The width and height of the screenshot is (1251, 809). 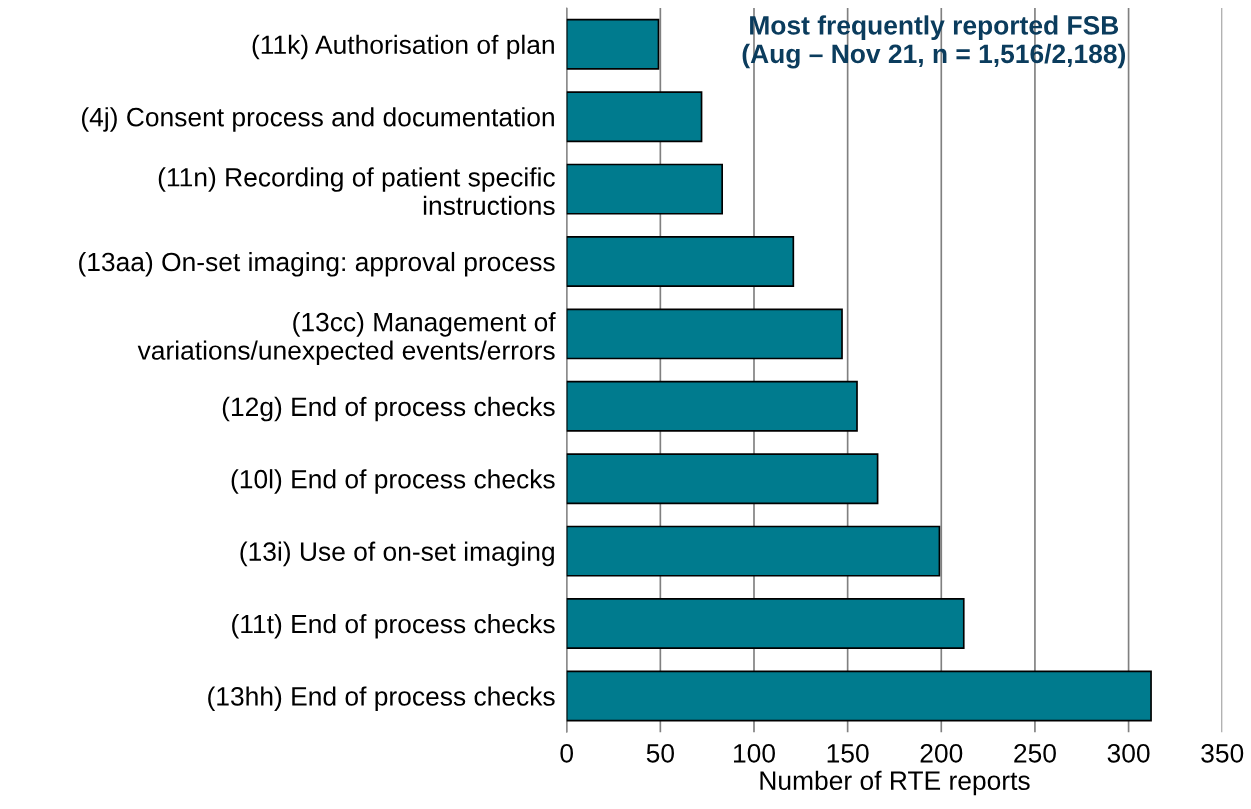 What do you see at coordinates (317, 264) in the screenshot?
I see `y-tick-label: (13aa) On-set imaging: approval process` at bounding box center [317, 264].